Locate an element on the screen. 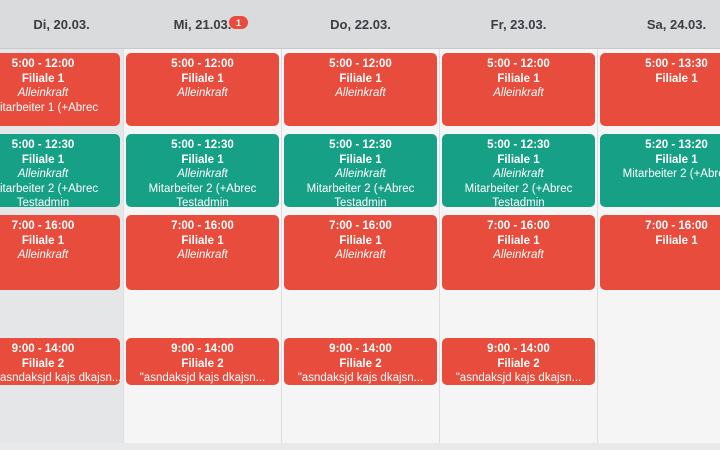  day-header-sat: Sa, 24.03. is located at coordinates (676, 24).